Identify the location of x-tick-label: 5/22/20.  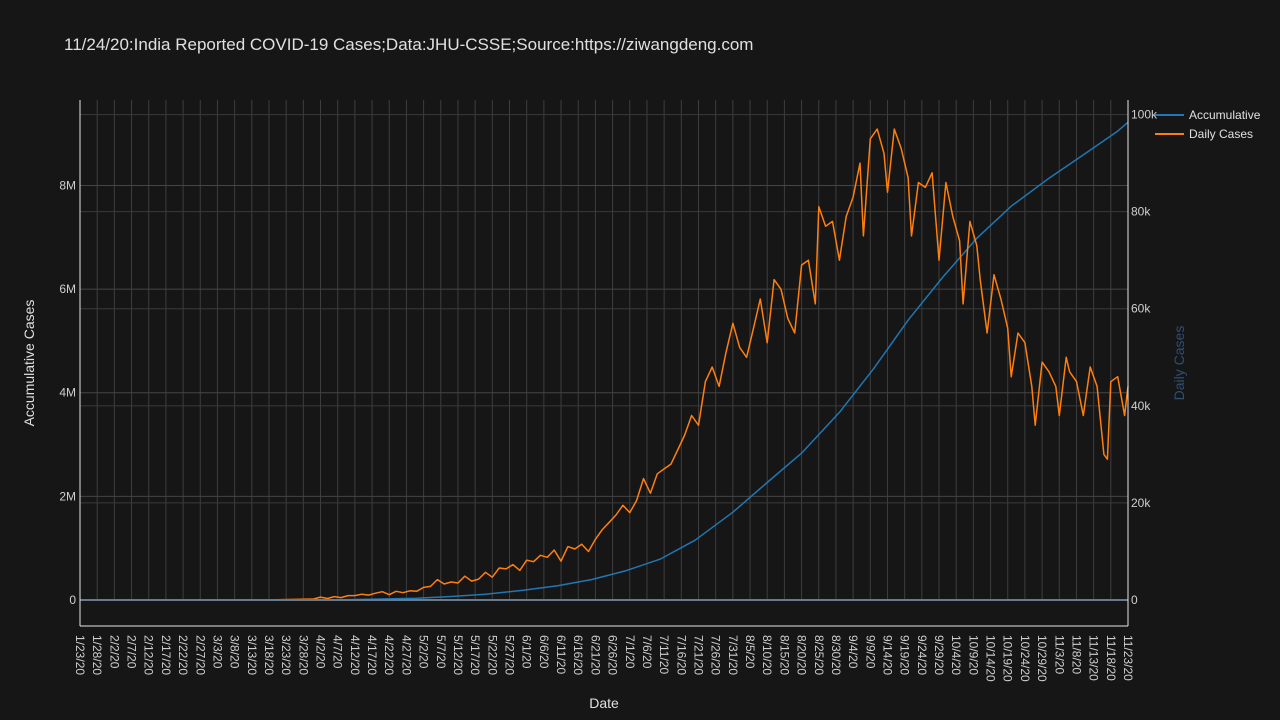
(492, 655).